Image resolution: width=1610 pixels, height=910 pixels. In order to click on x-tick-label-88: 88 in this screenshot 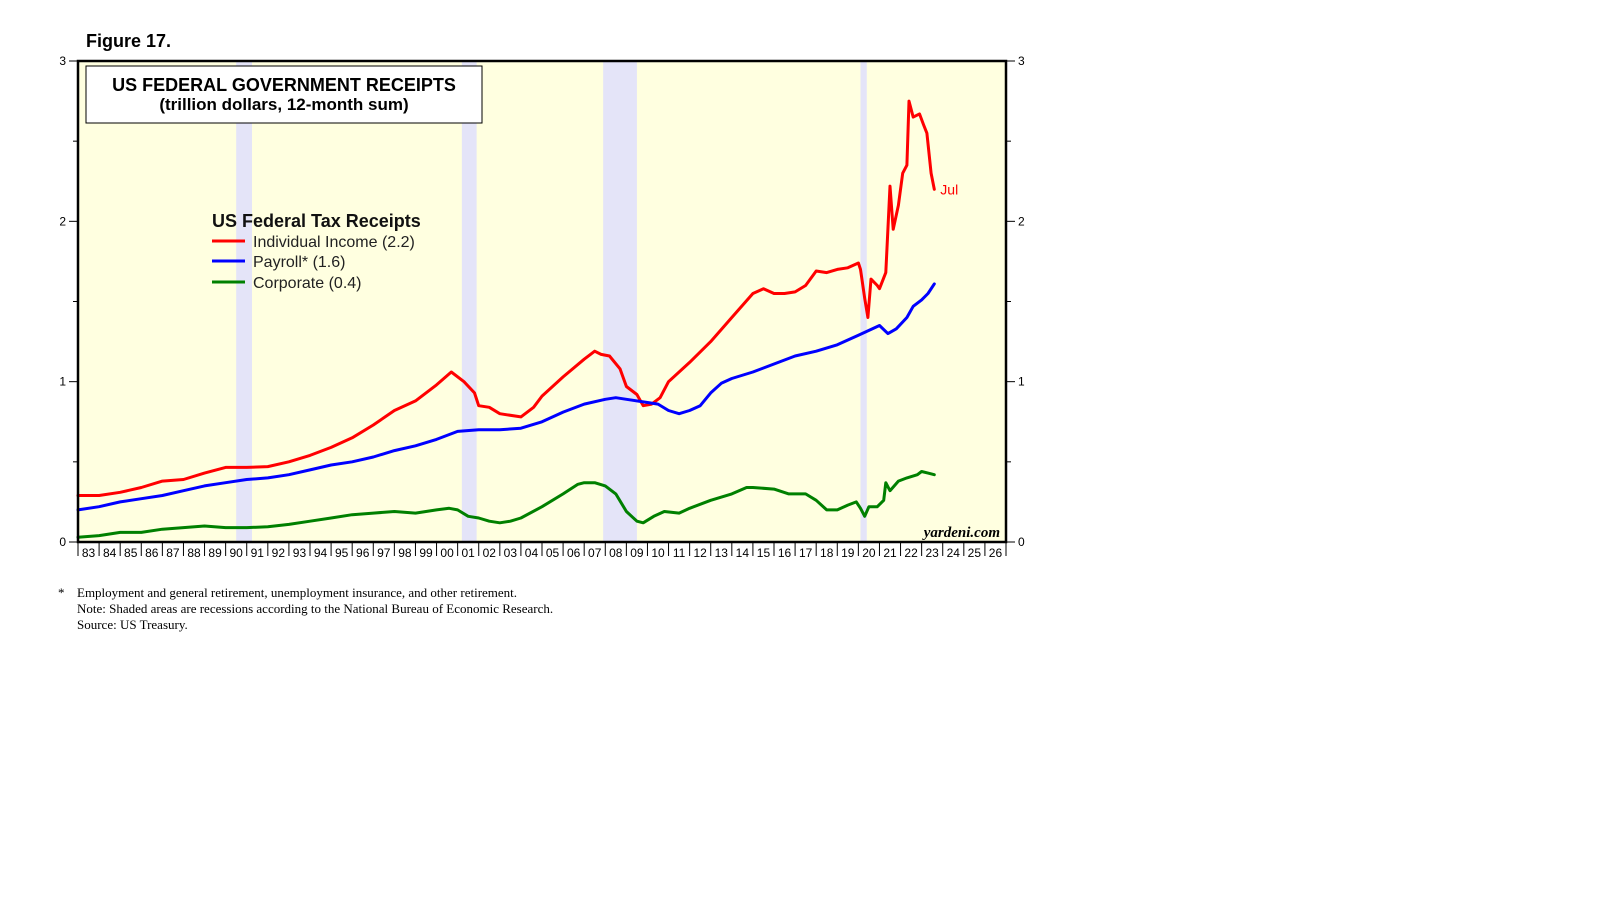, I will do `click(194, 553)`.